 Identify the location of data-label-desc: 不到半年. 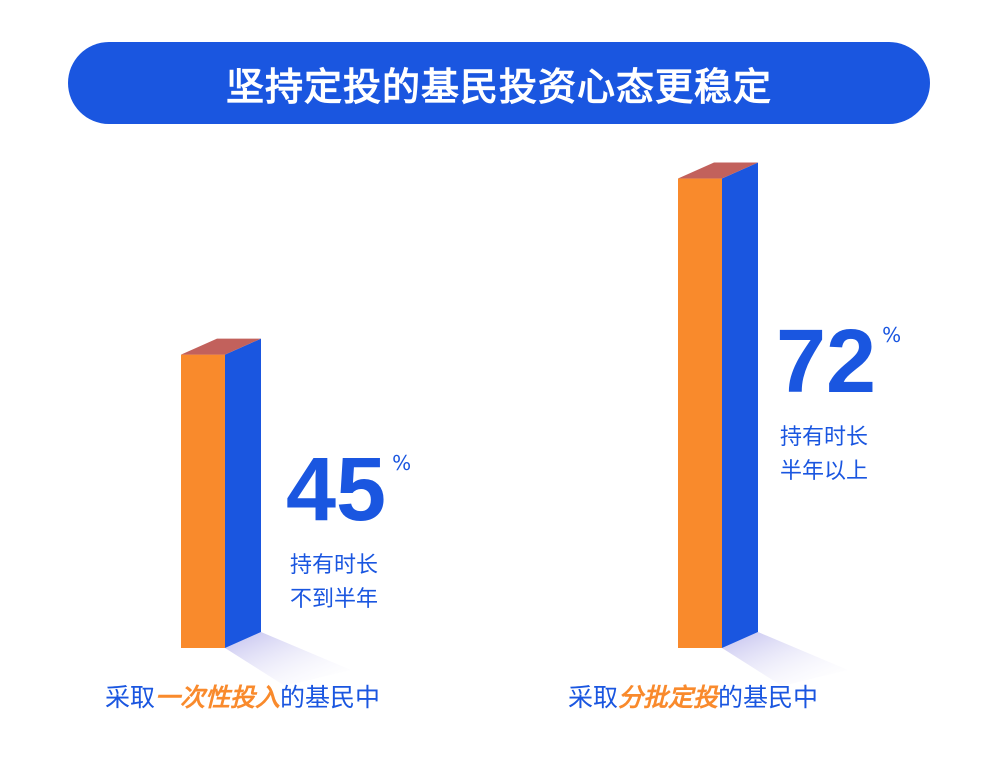
(334, 599).